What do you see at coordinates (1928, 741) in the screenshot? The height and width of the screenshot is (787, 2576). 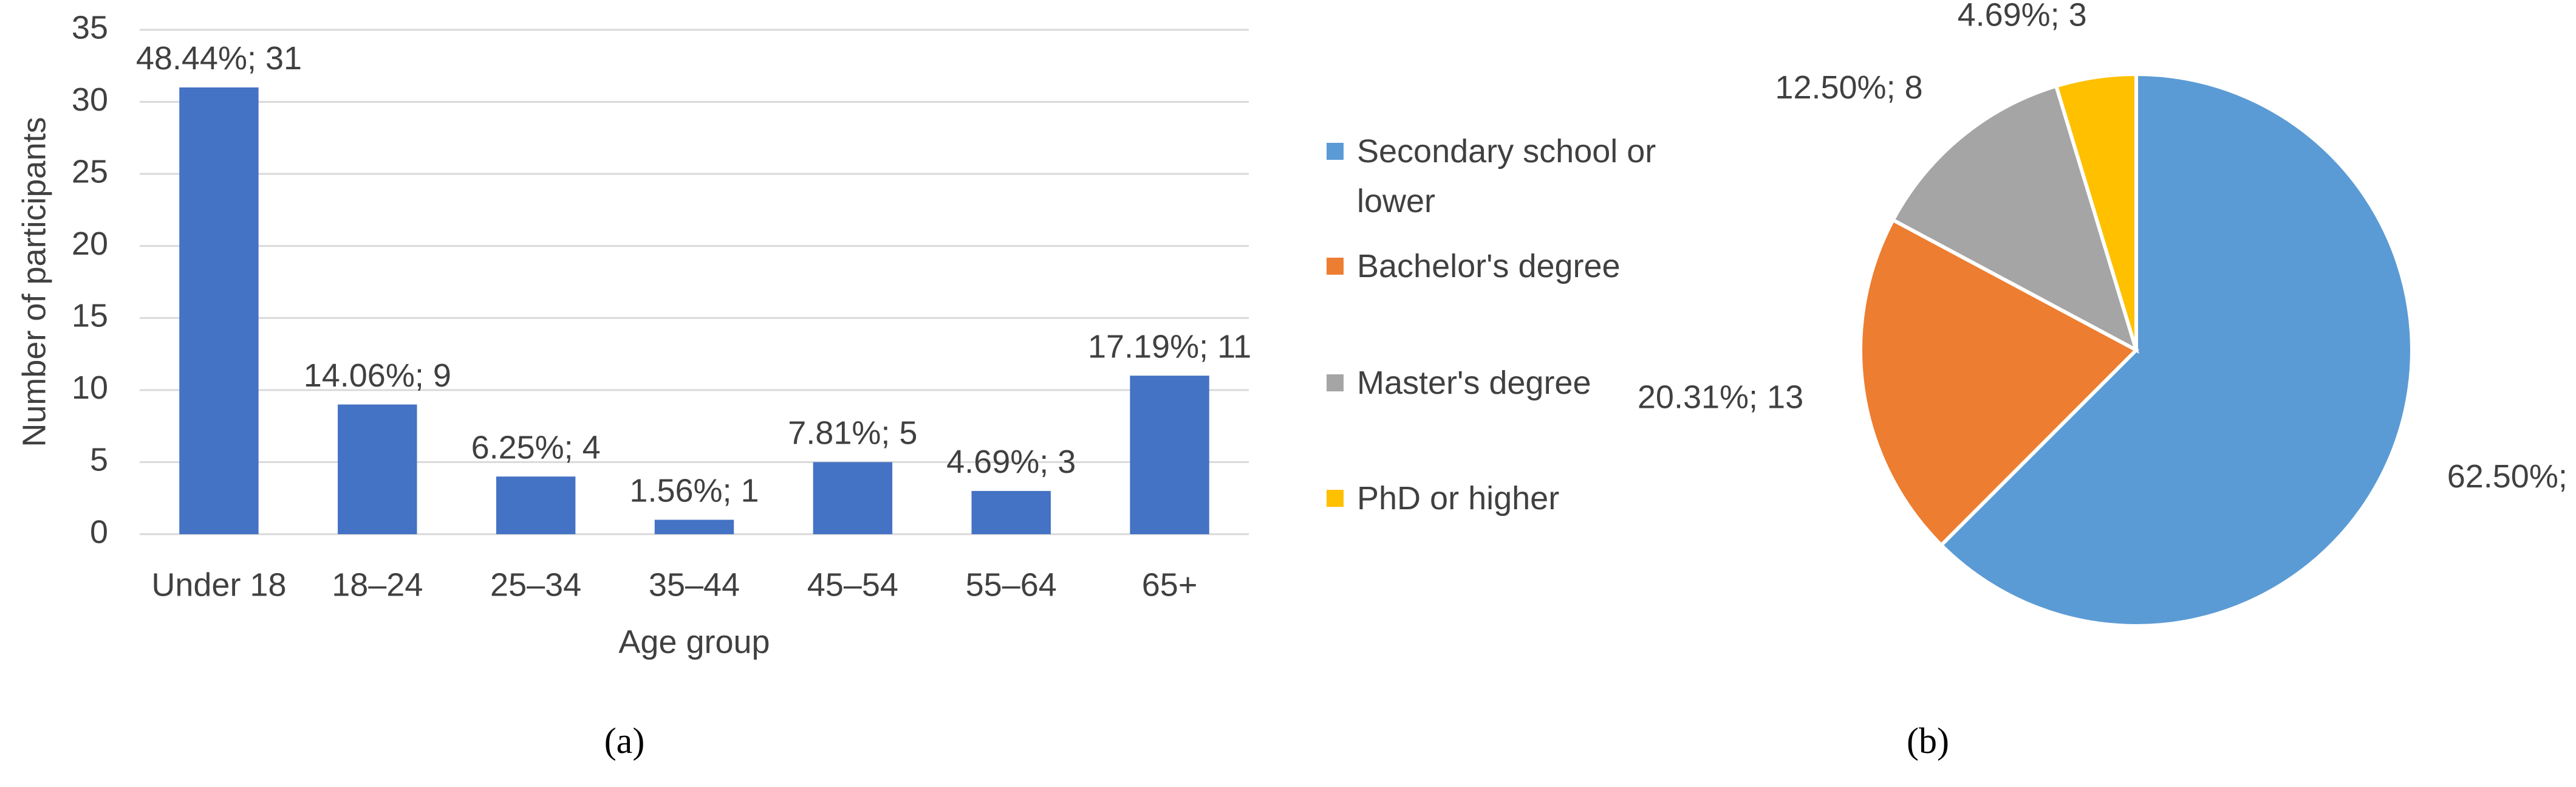 I see `caption: (b)` at bounding box center [1928, 741].